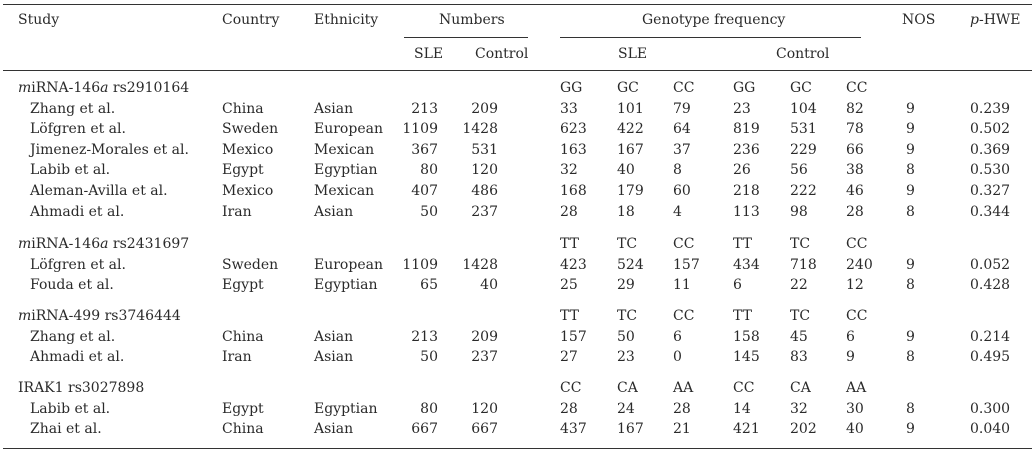  What do you see at coordinates (803, 191) in the screenshot?
I see `genotype-count: 222` at bounding box center [803, 191].